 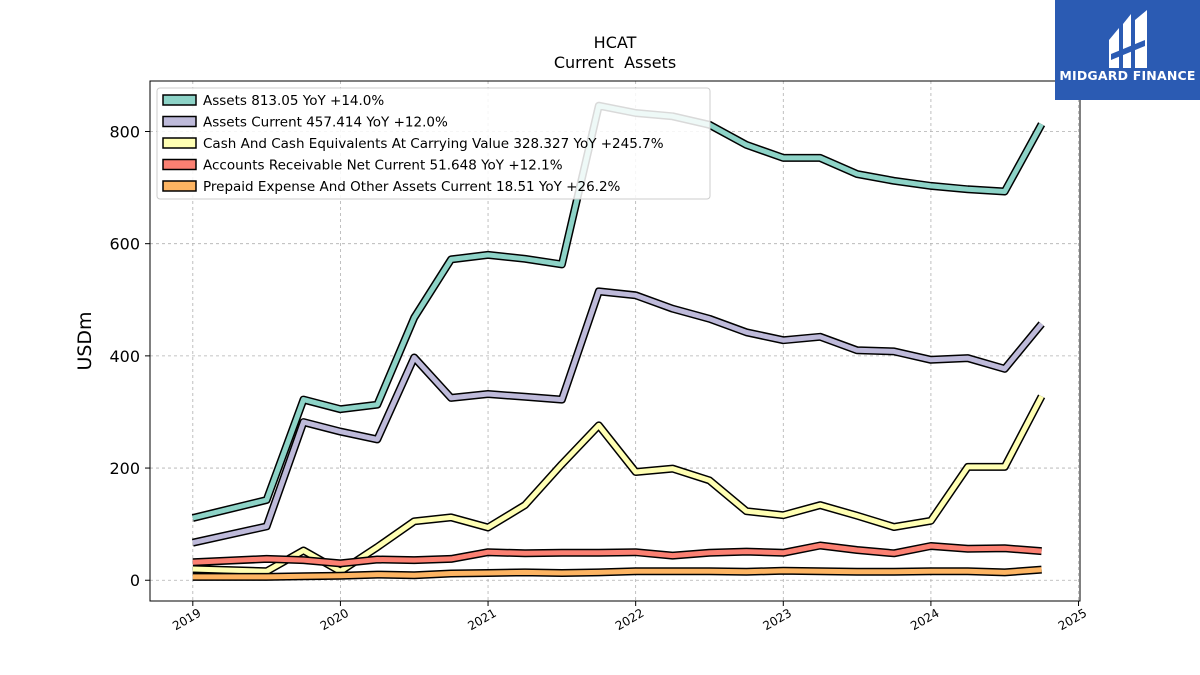 I want to click on x-tick-label: 2024, so click(x=924, y=619).